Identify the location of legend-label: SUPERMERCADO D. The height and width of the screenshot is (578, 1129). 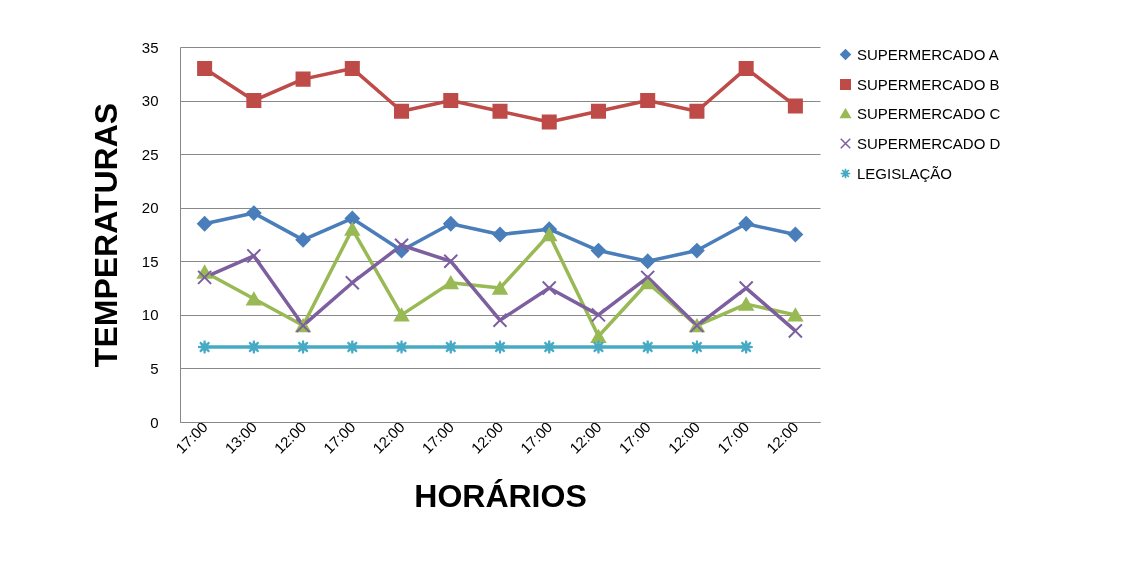
(929, 143).